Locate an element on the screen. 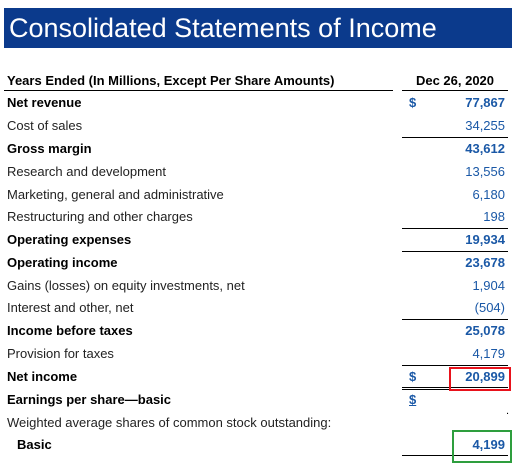 Image resolution: width=512 pixels, height=466 pixels. page-title: Consolidated Statements of Income is located at coordinates (223, 28).